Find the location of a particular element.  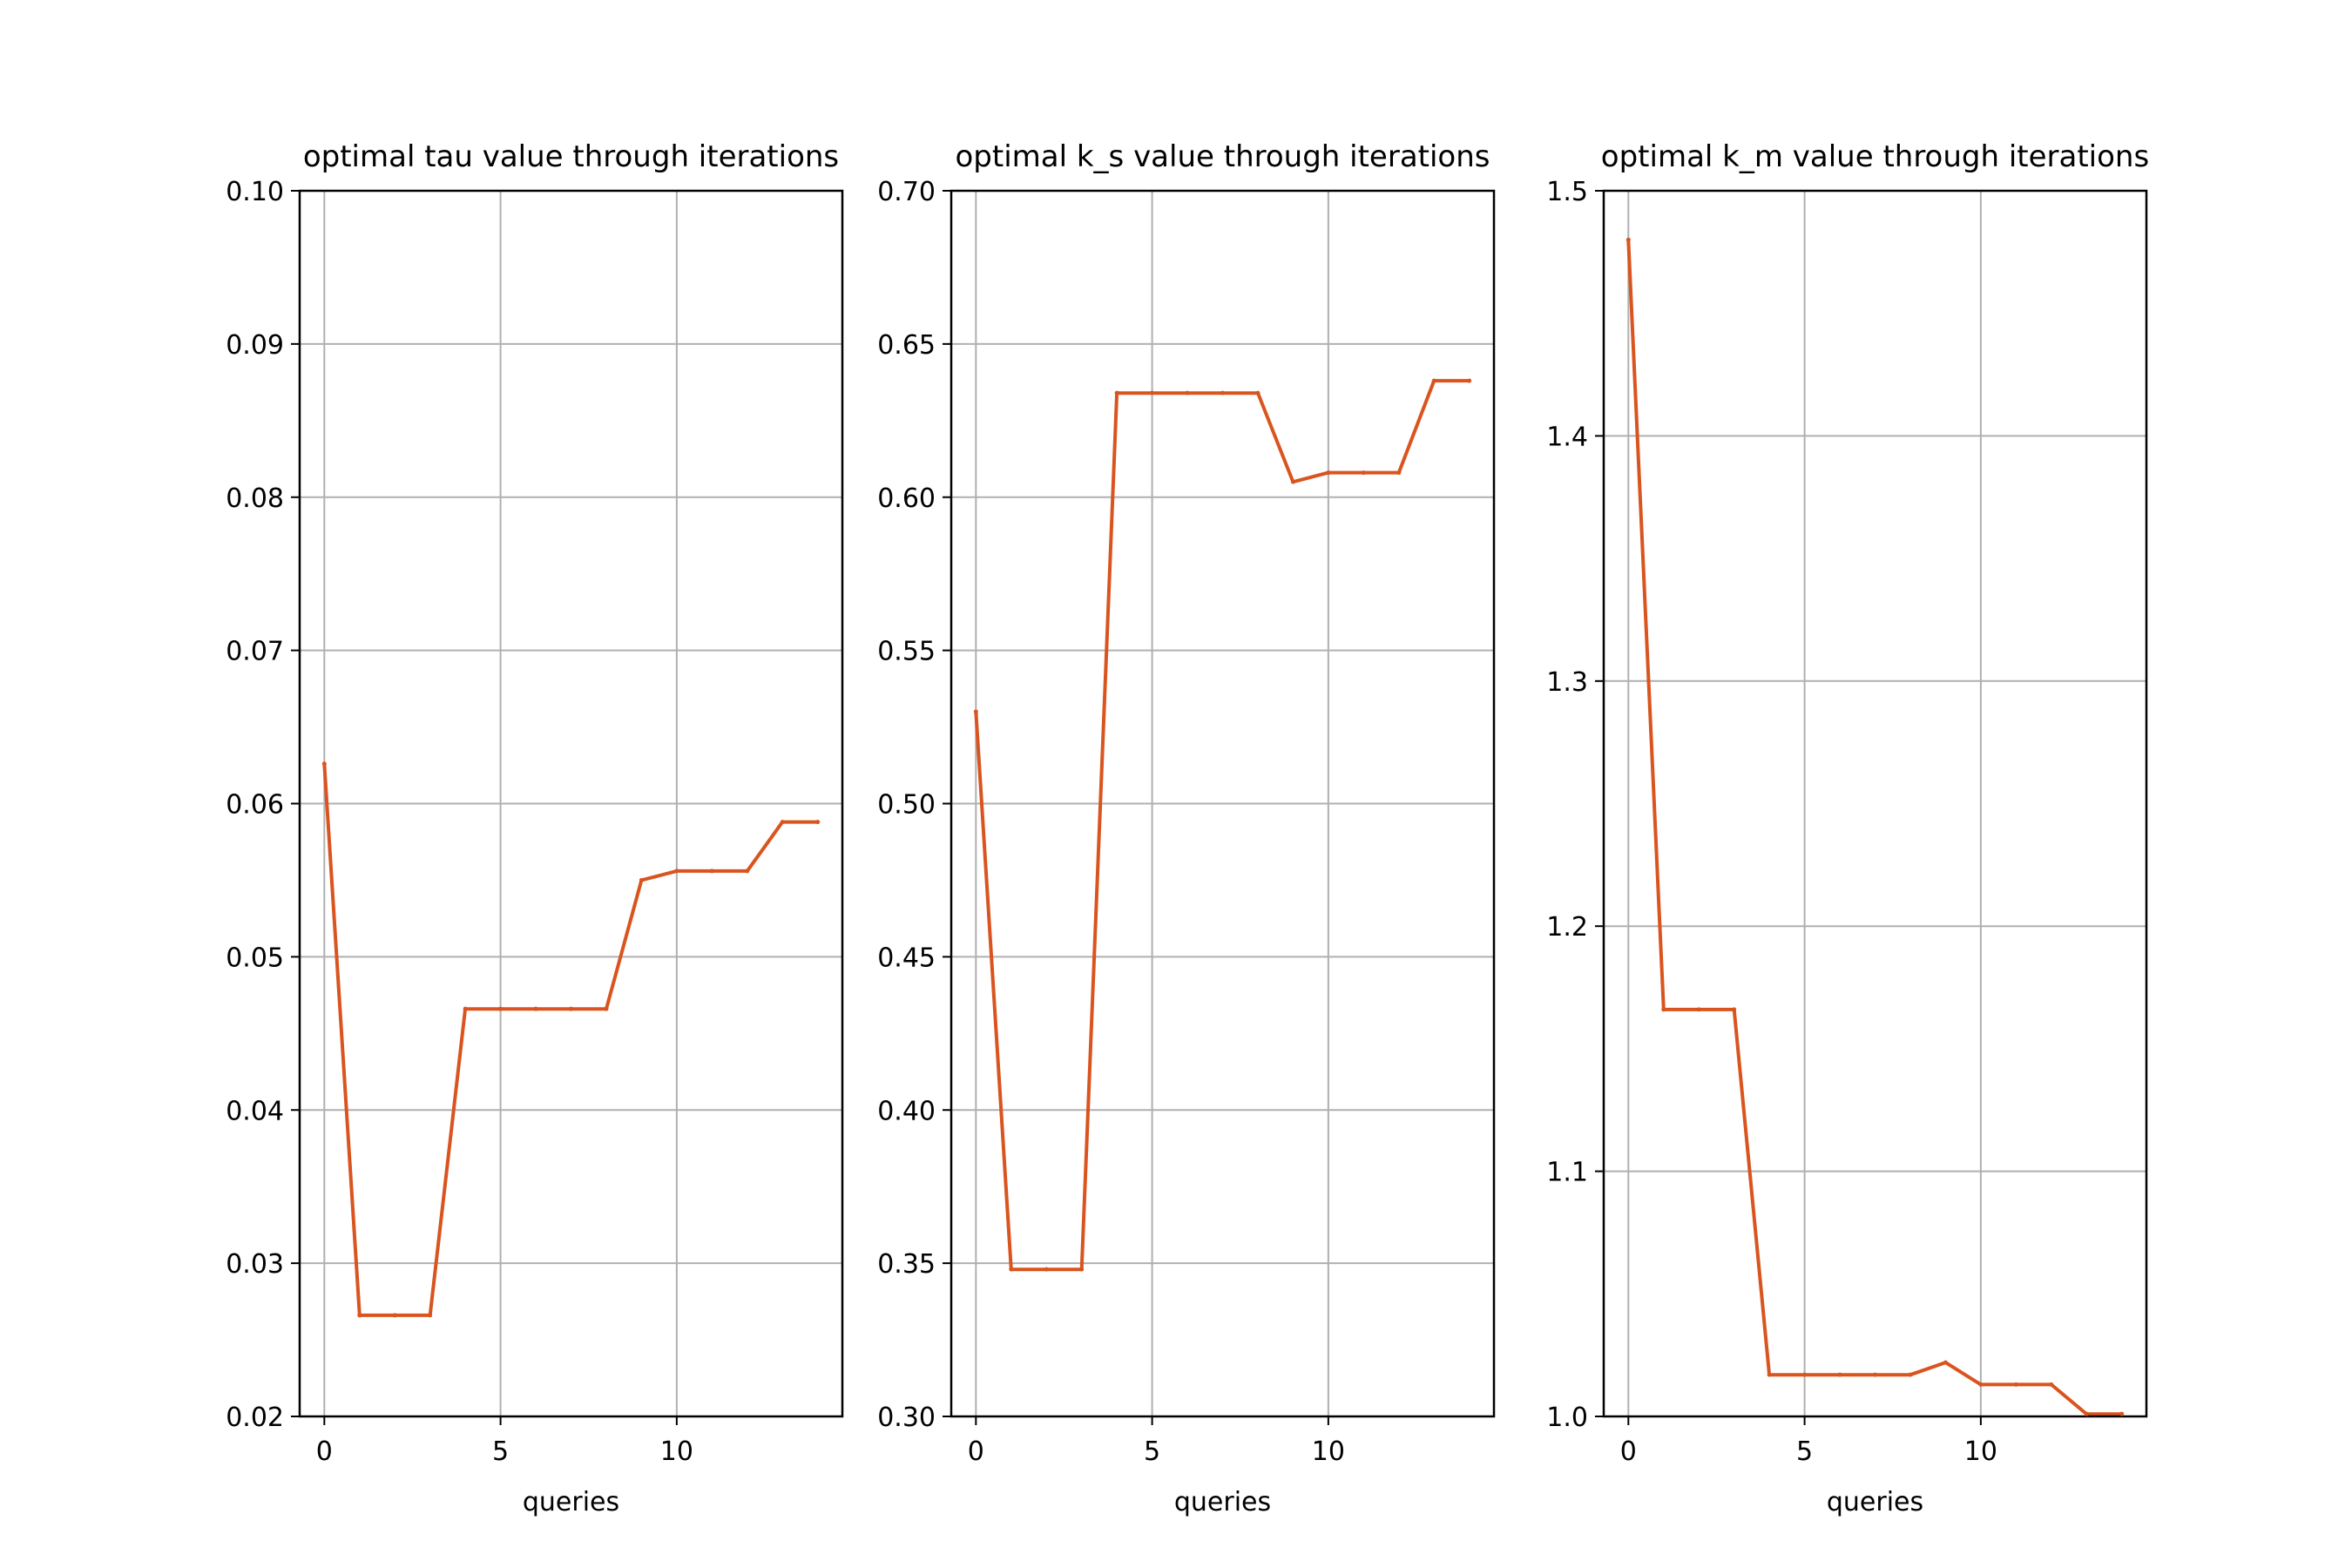

k-m-y-tick-label: 1.4 is located at coordinates (1567, 437).